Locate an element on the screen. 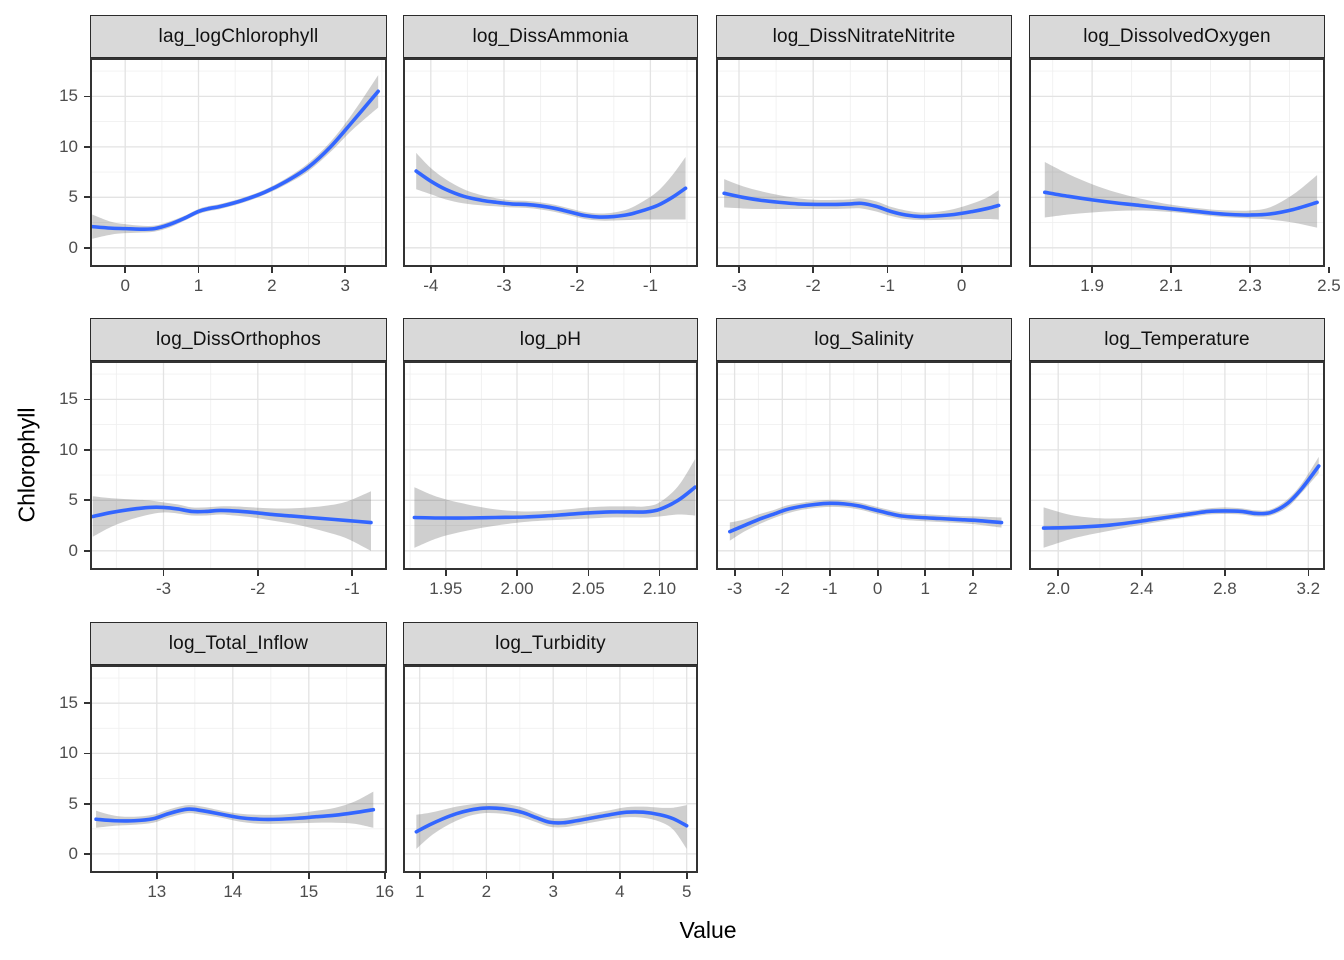 This screenshot has height=960, width=1344. facet-strip: log_Turbidity is located at coordinates (550, 643).